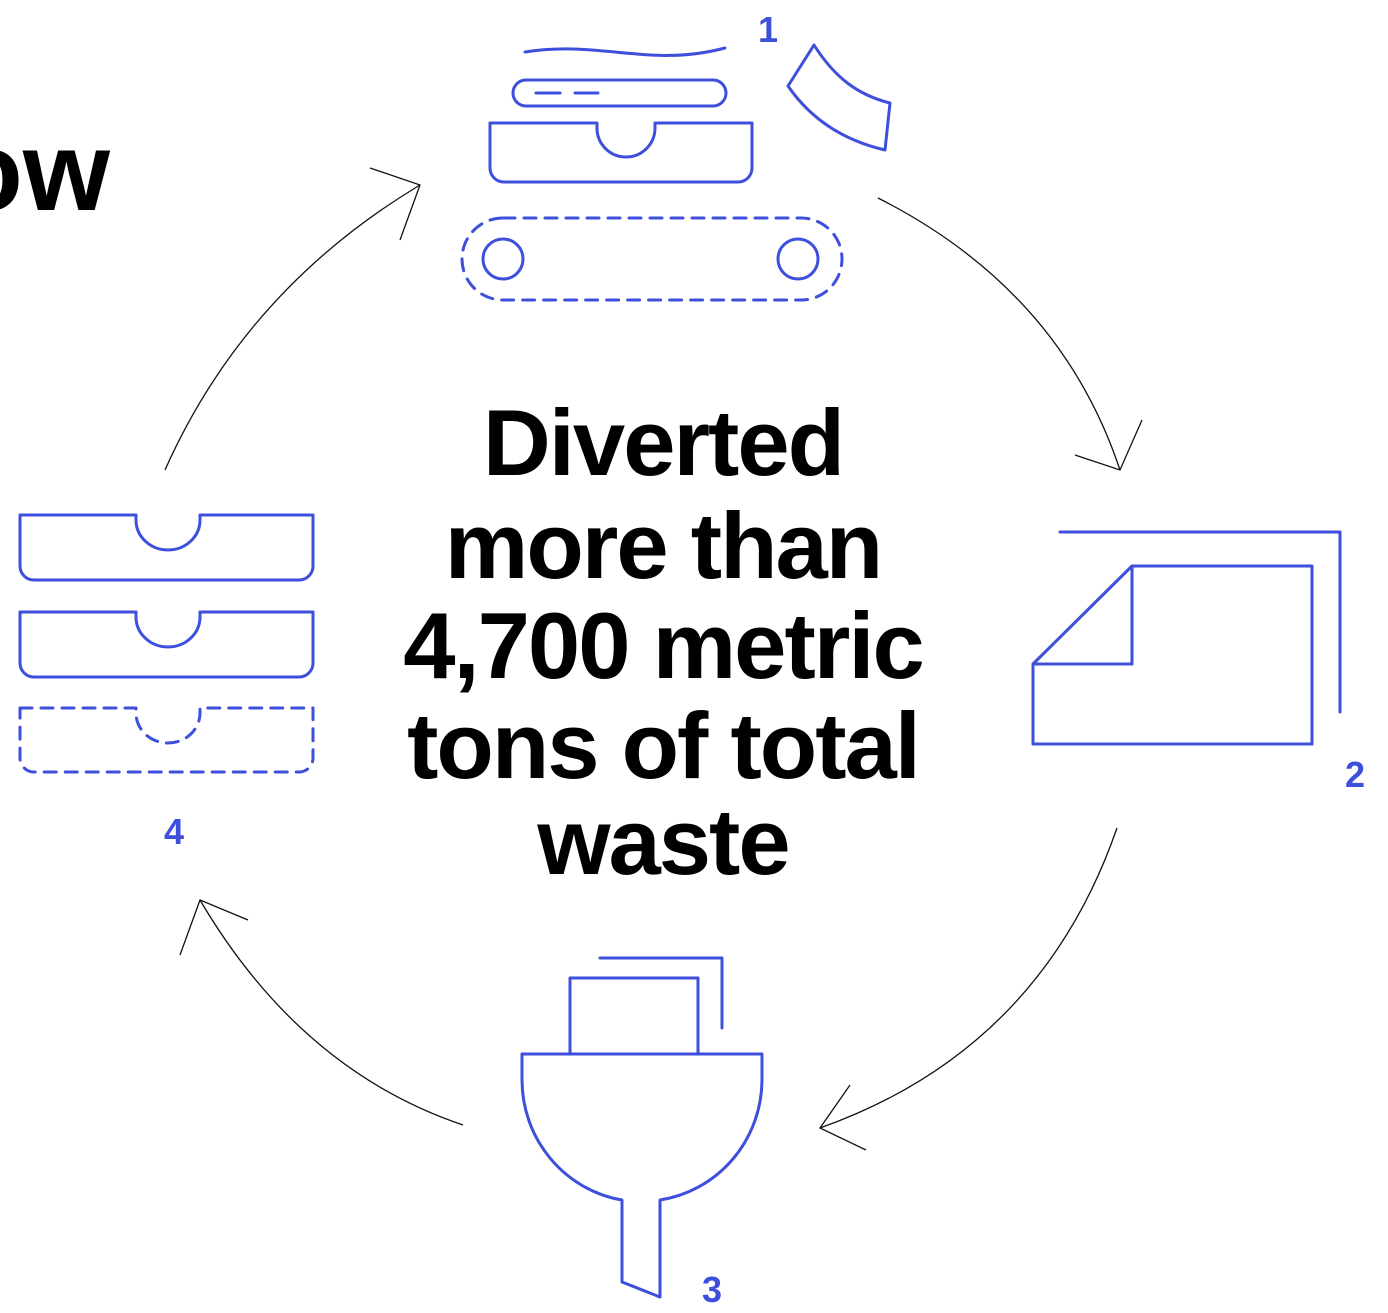 This screenshot has height=1313, width=1388. Describe the element at coordinates (712, 1289) in the screenshot. I see `step-label: 3` at that location.